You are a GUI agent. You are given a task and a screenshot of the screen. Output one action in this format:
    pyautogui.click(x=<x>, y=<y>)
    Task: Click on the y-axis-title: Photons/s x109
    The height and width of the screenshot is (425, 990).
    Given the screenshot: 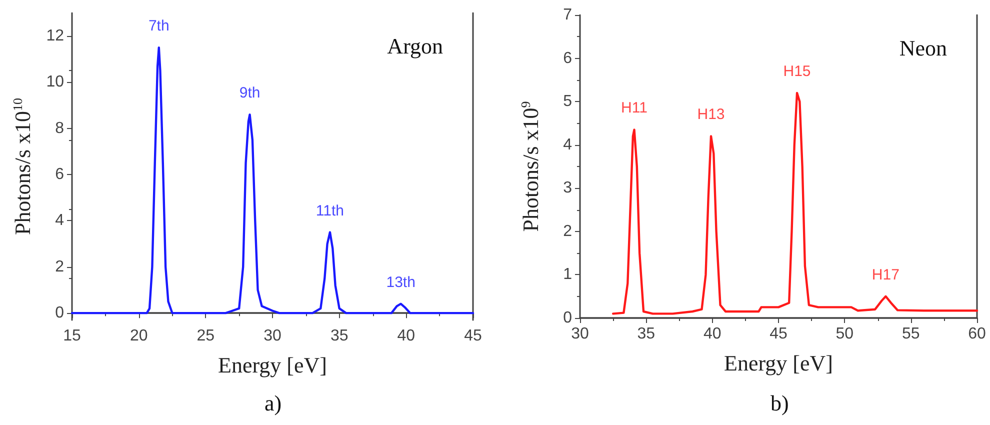 What is the action you would take?
    pyautogui.click(x=530, y=166)
    